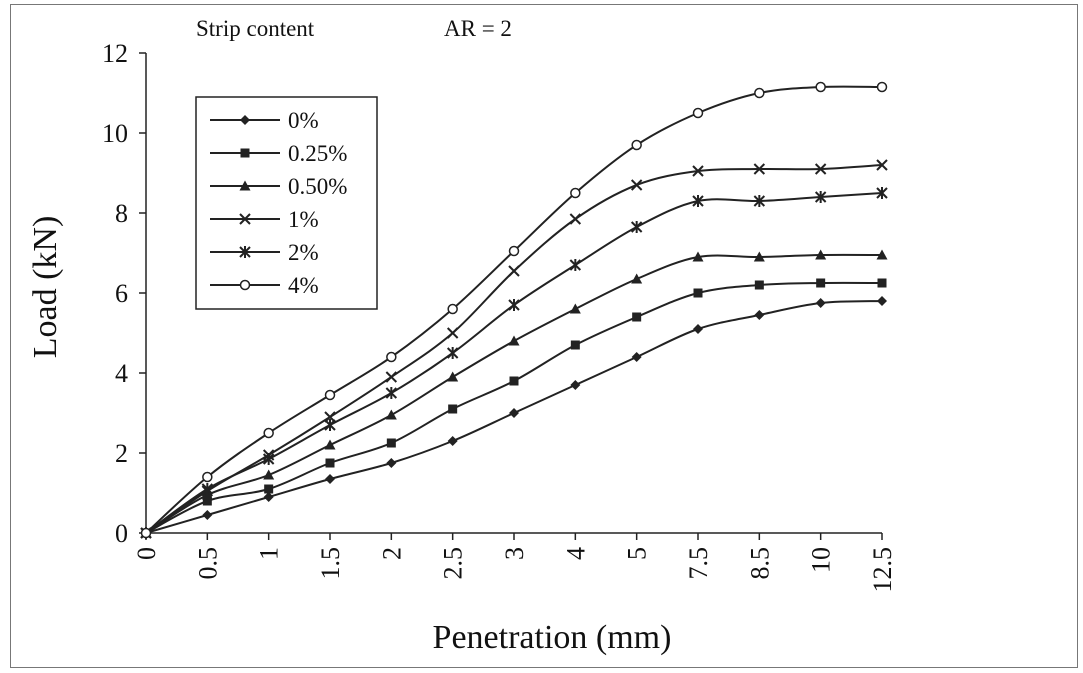  I want to click on legend-box, so click(286, 203).